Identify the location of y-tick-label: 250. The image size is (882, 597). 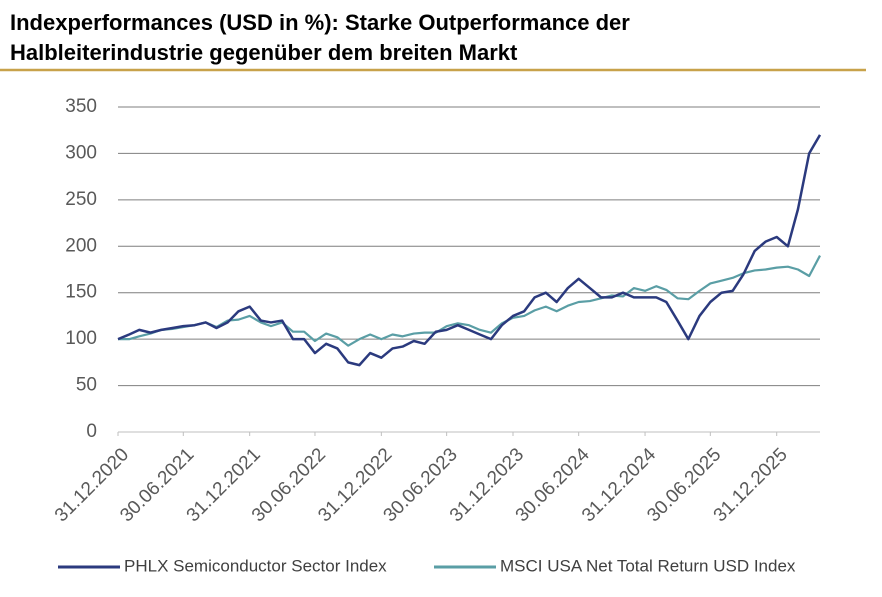
(81, 199).